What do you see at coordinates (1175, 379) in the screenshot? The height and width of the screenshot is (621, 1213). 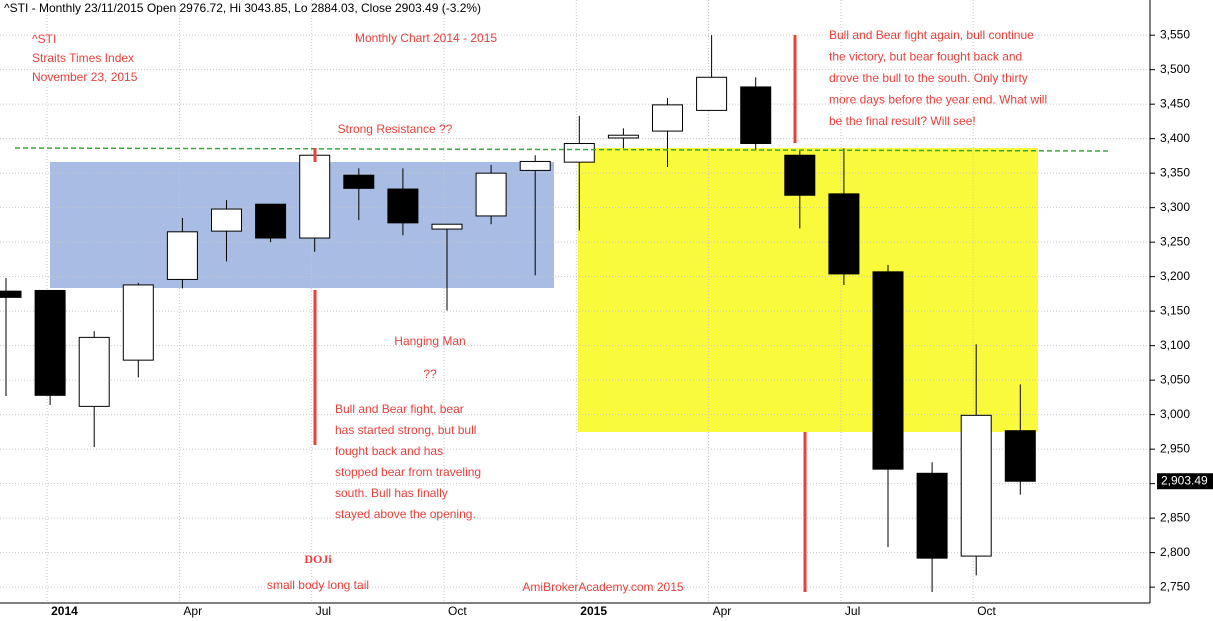 I see `y-tick-label: 3,050` at bounding box center [1175, 379].